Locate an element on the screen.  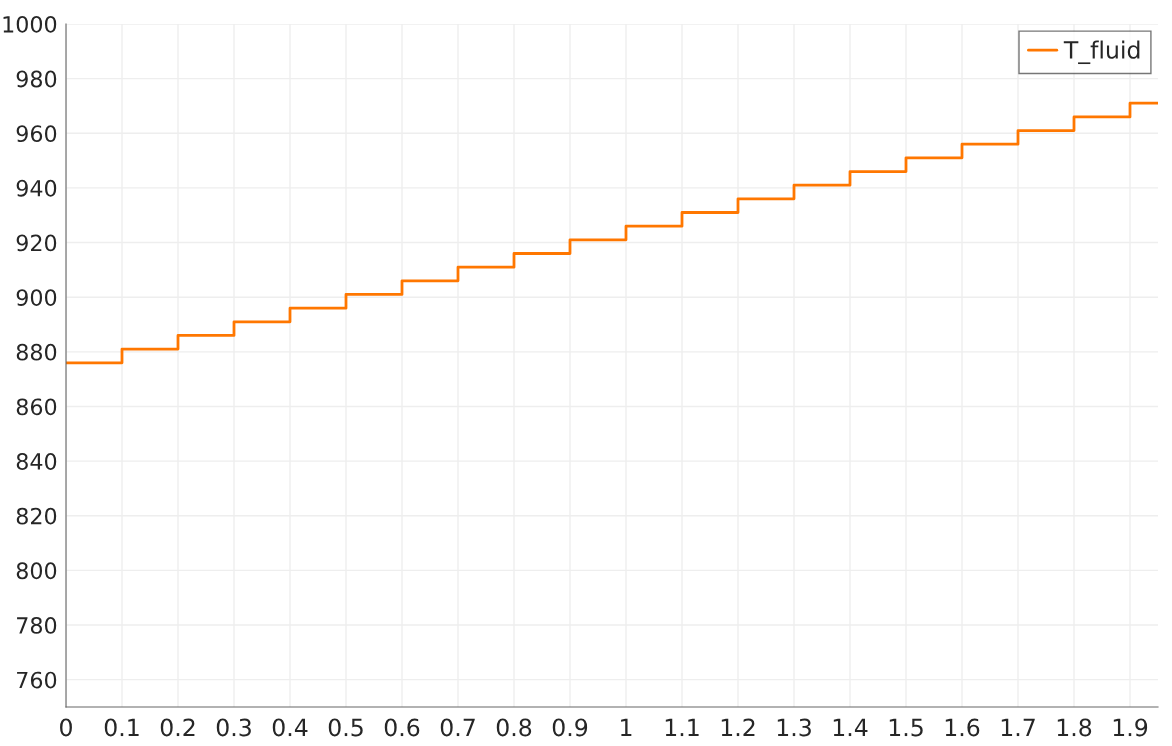
legend-label: T_fluid is located at coordinates (1101, 52).